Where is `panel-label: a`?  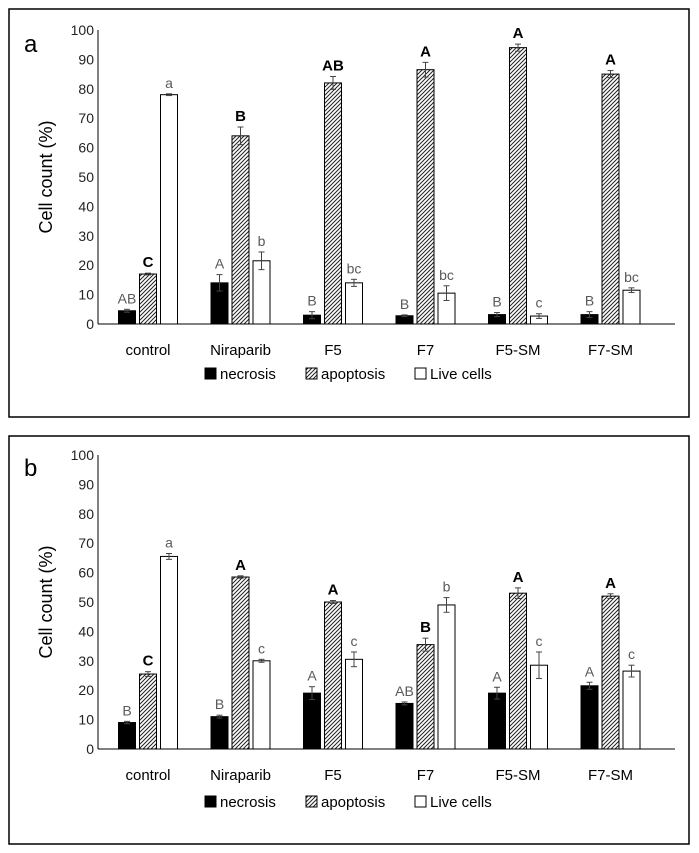
panel-label: a is located at coordinates (31, 44).